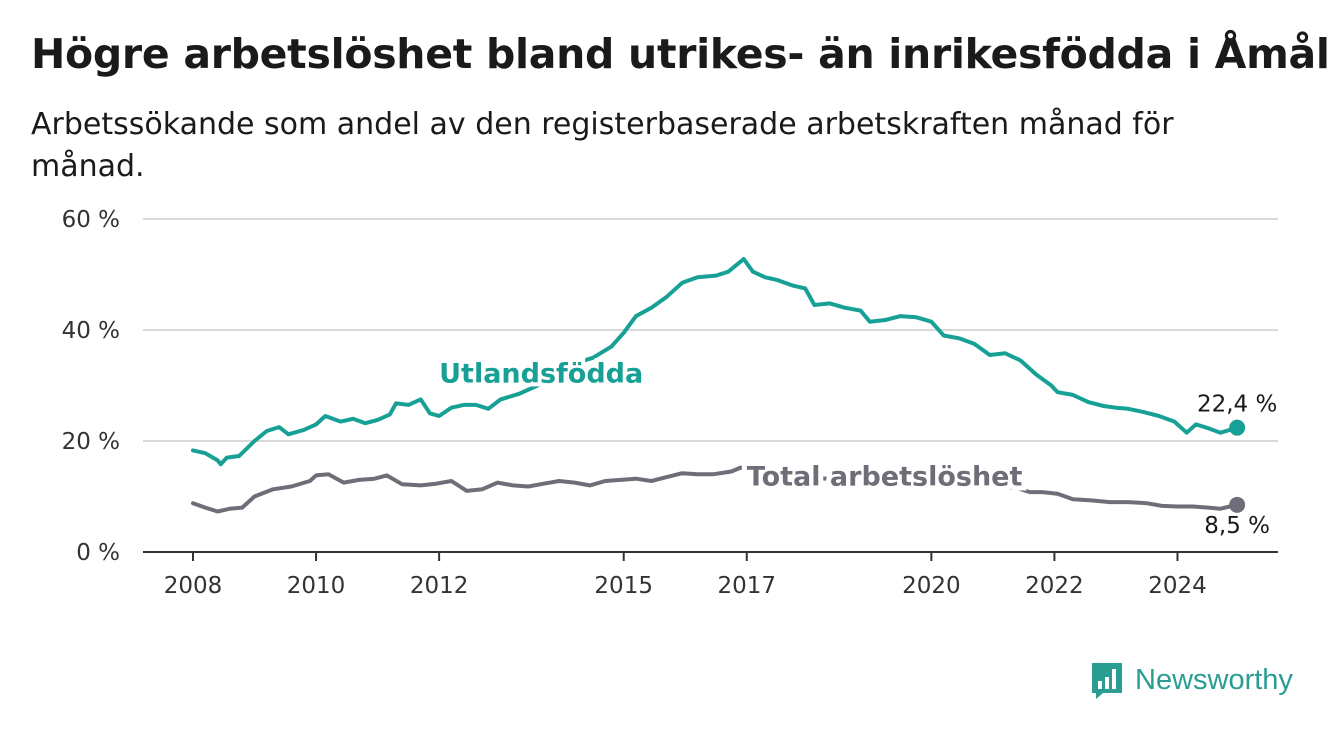 The image size is (1340, 734). Describe the element at coordinates (715, 489) in the screenshot. I see `series-line-total` at that location.